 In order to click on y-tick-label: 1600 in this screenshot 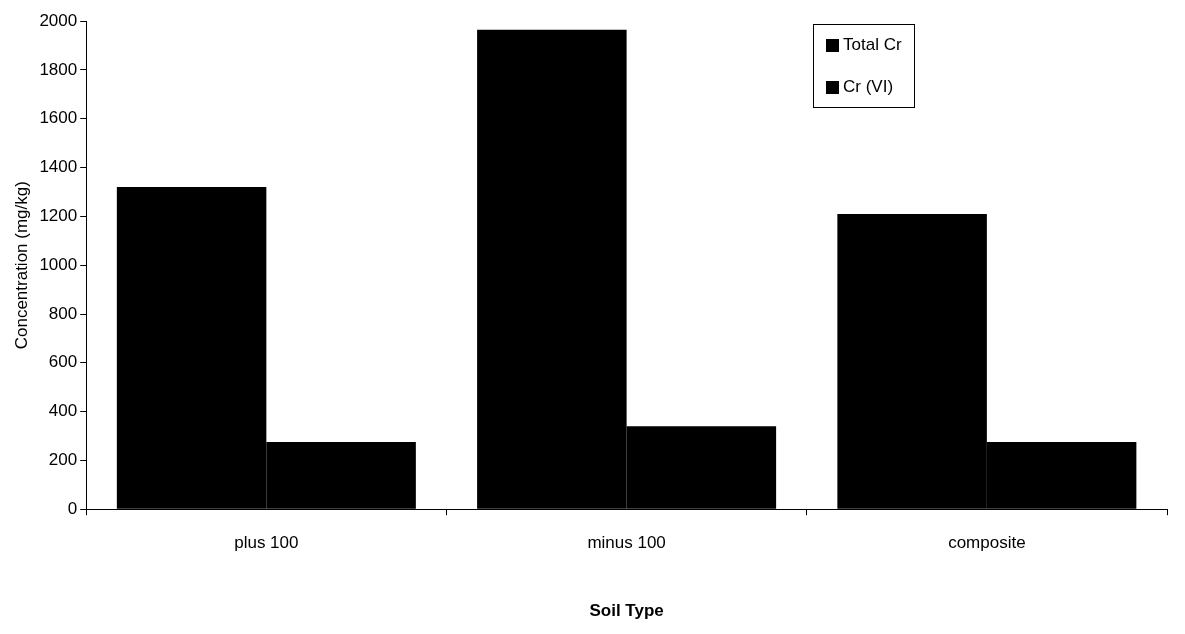, I will do `click(58, 118)`.